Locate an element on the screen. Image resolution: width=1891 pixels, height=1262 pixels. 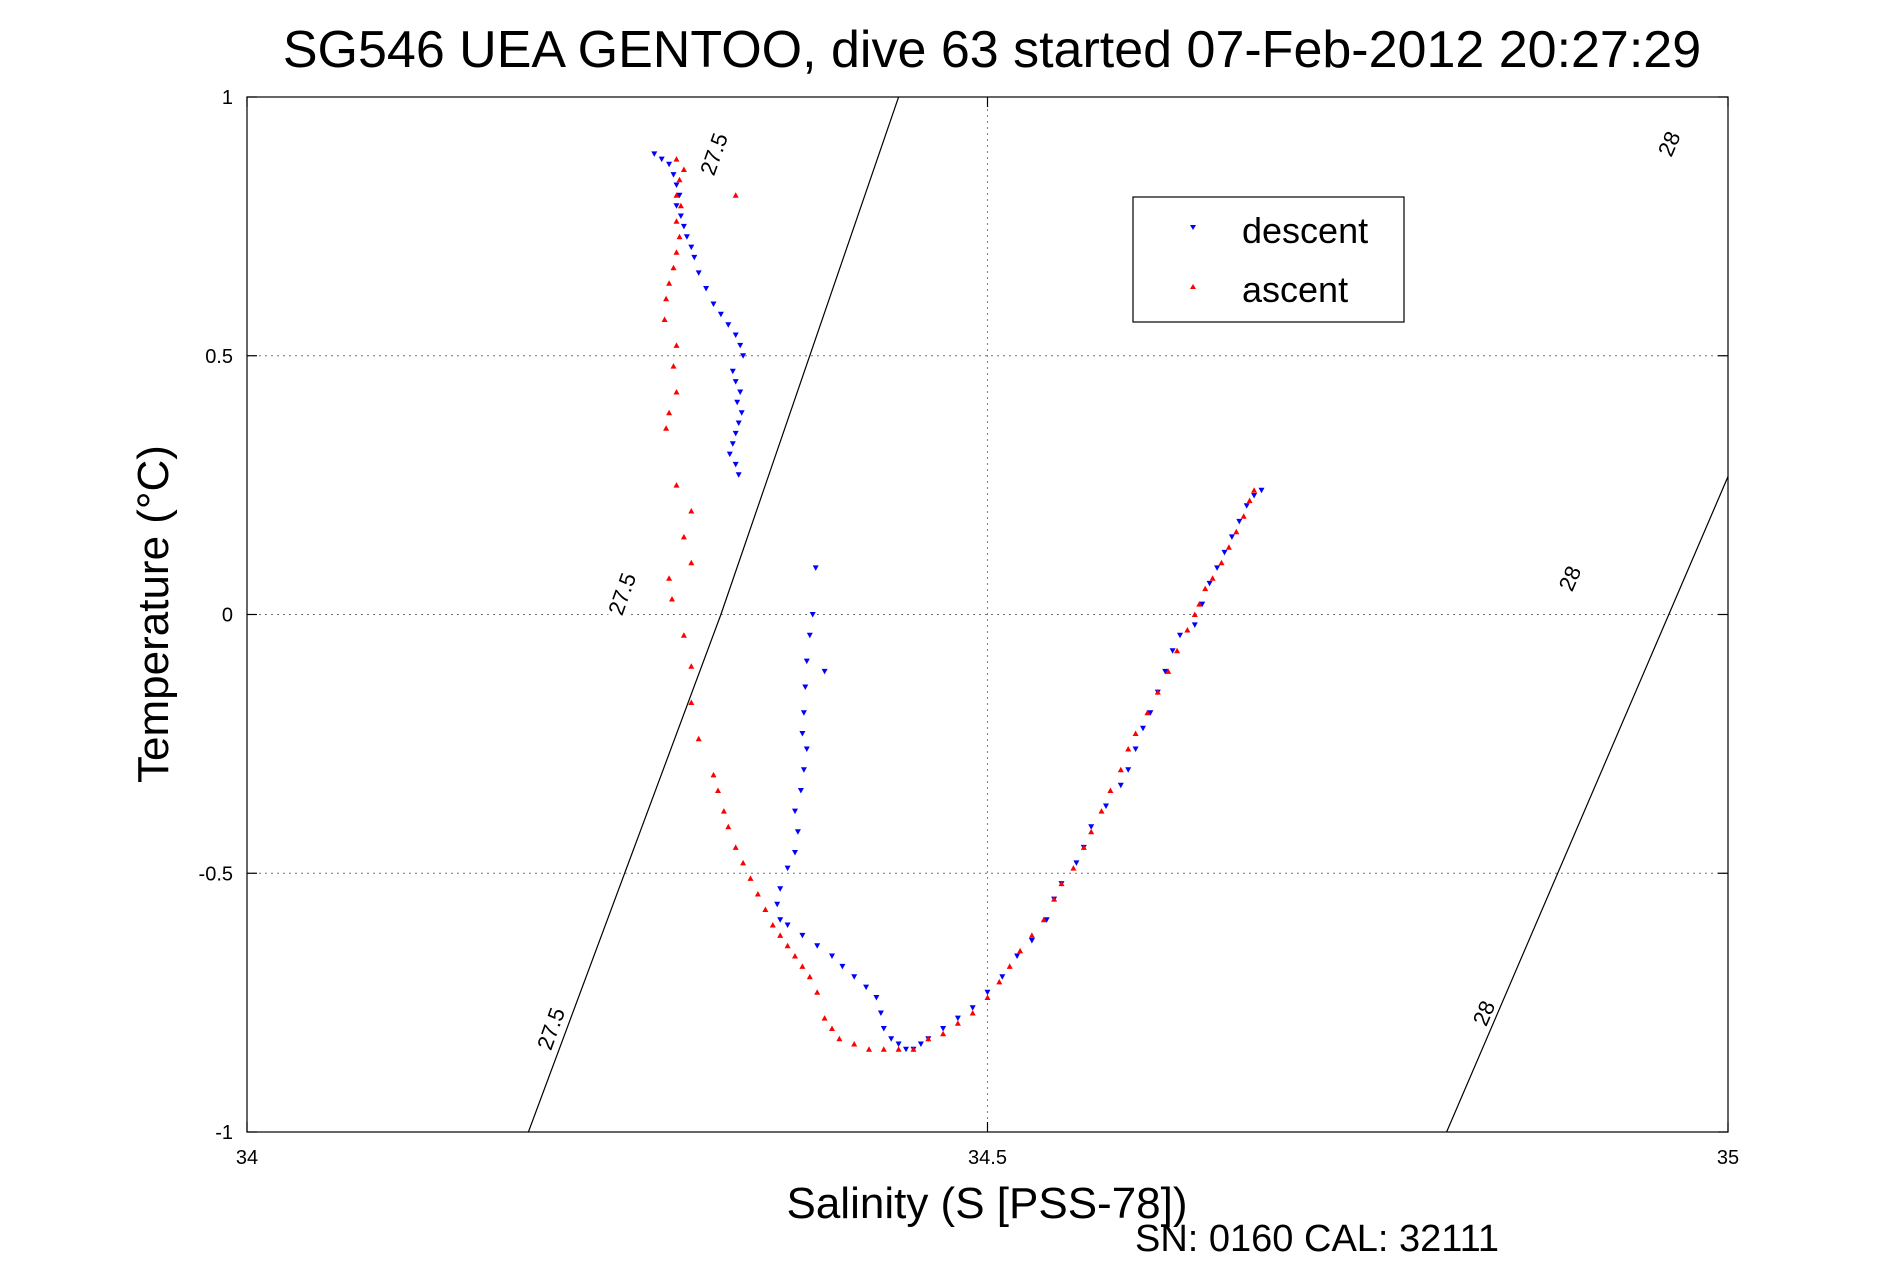
legend-label-descent: descent is located at coordinates (1305, 230).